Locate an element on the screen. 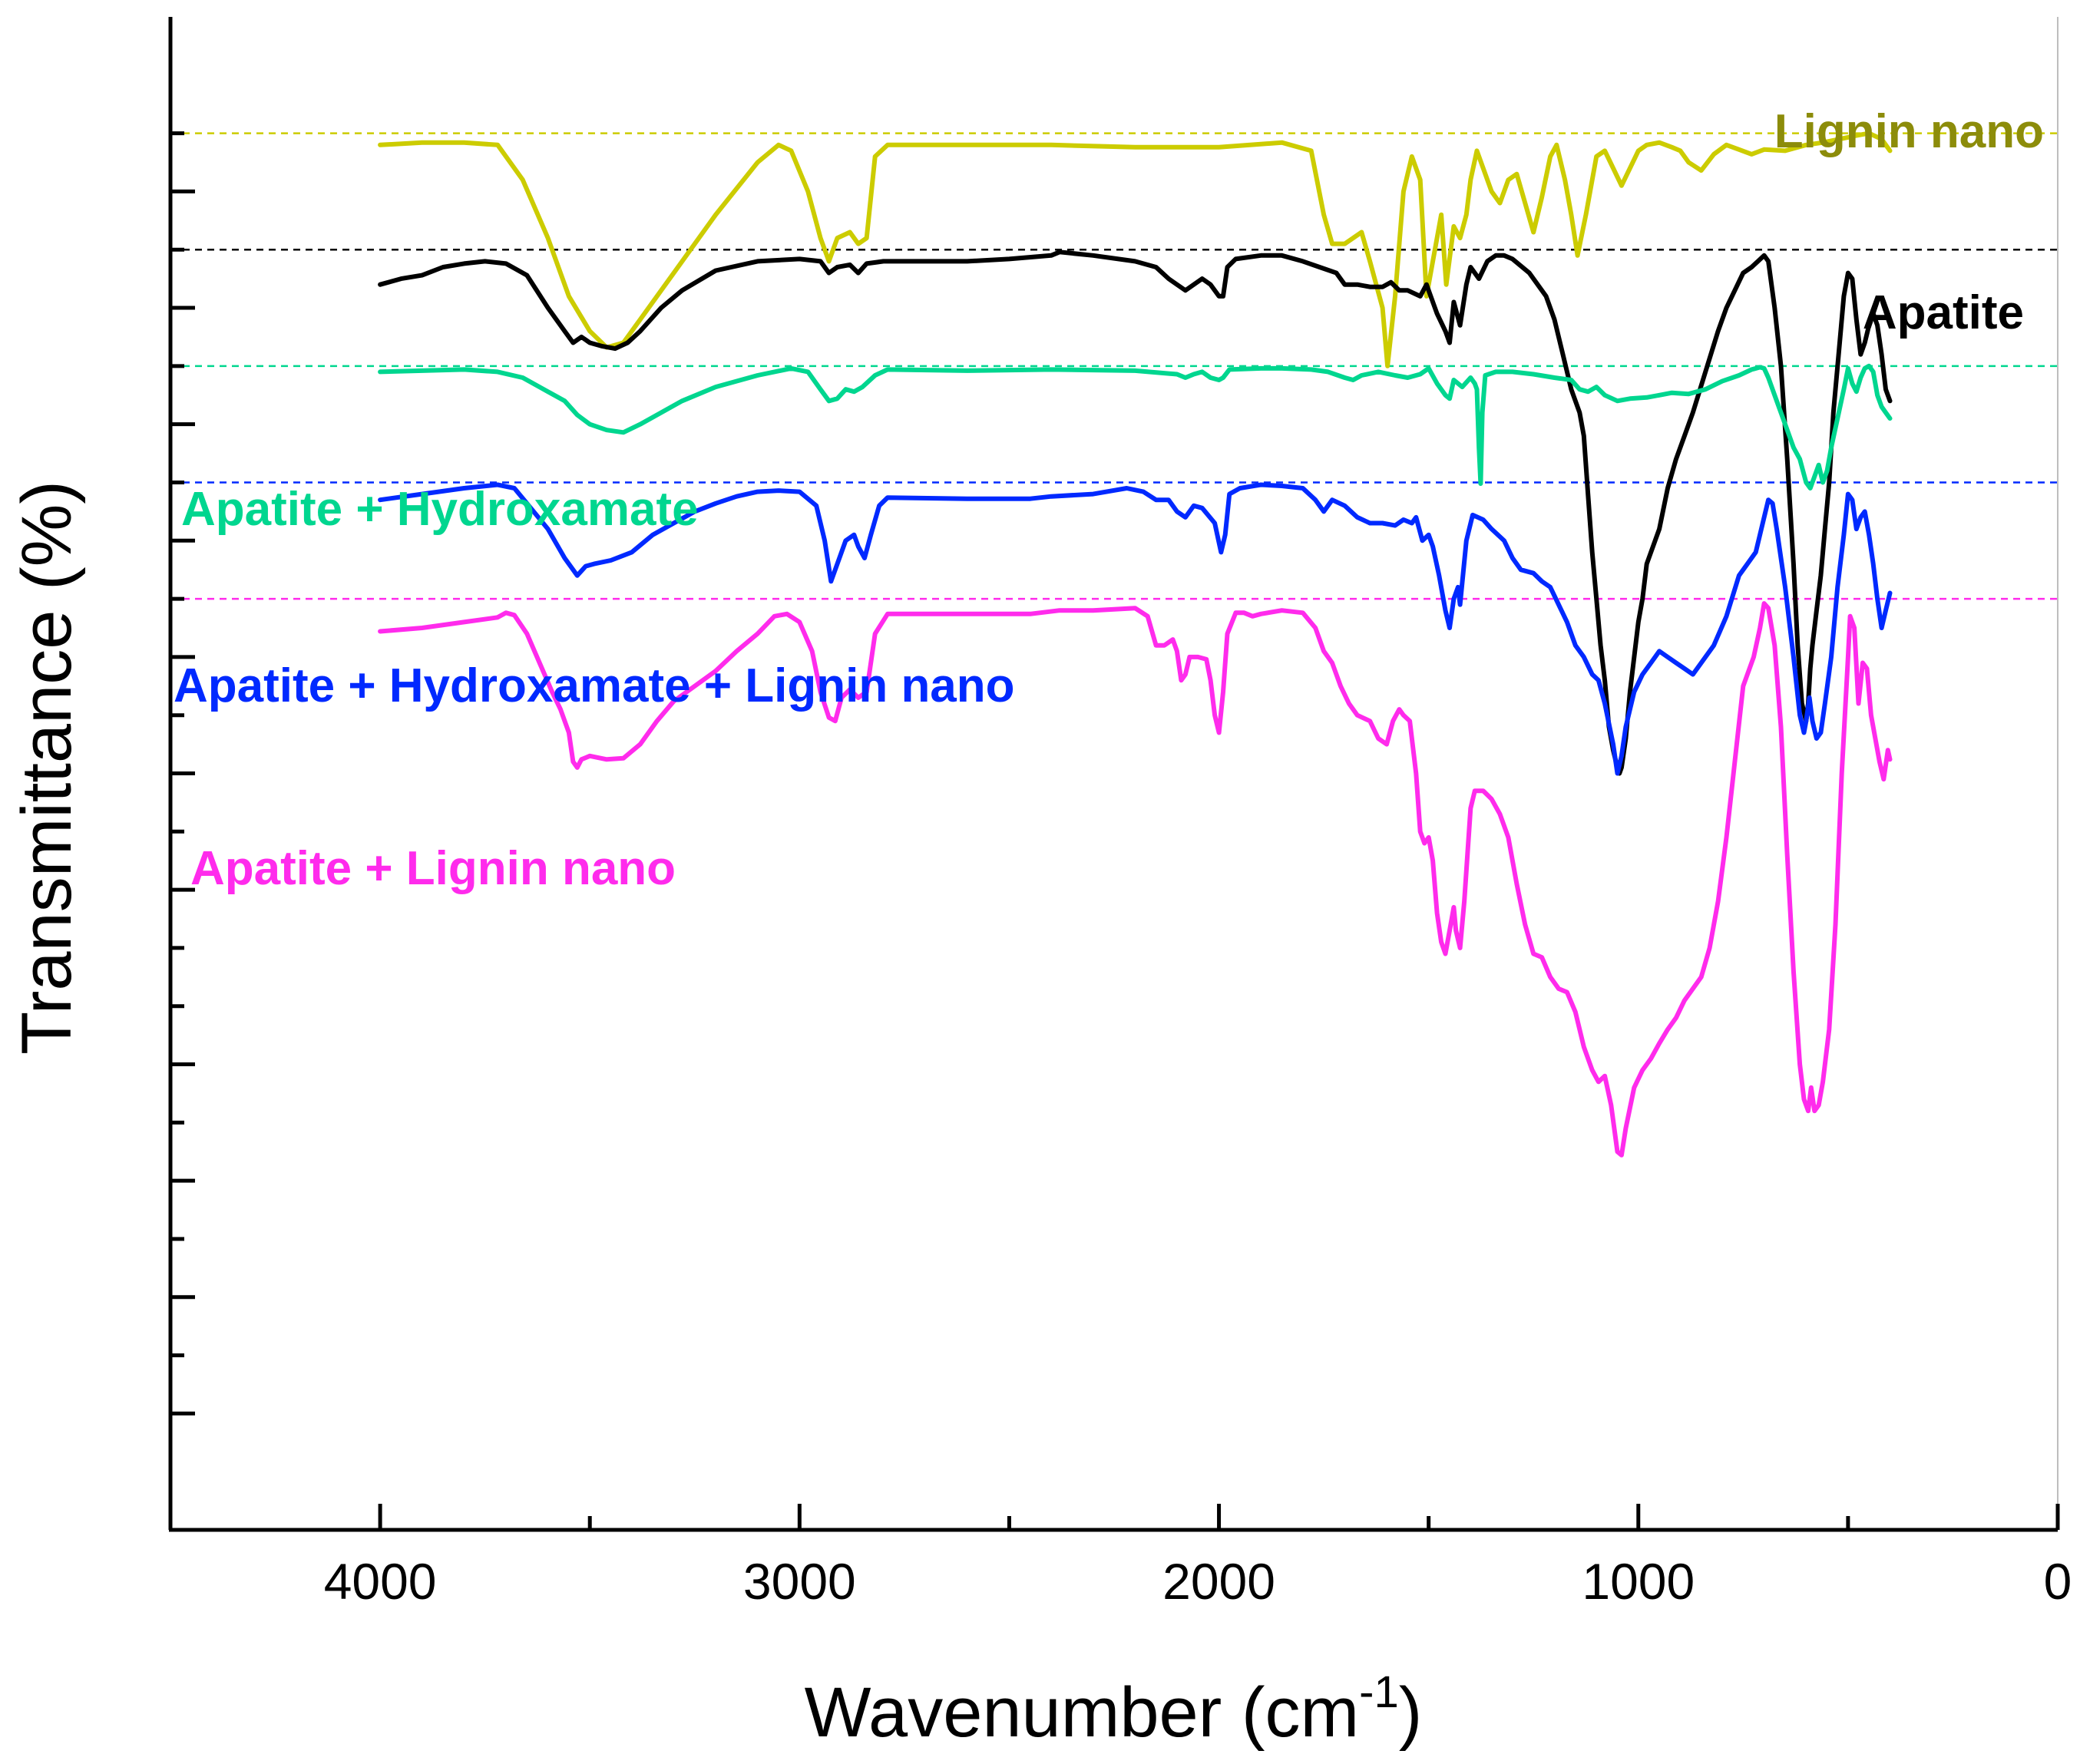 The height and width of the screenshot is (1764, 2080). series-label-0: Lignin nano is located at coordinates (1909, 131).